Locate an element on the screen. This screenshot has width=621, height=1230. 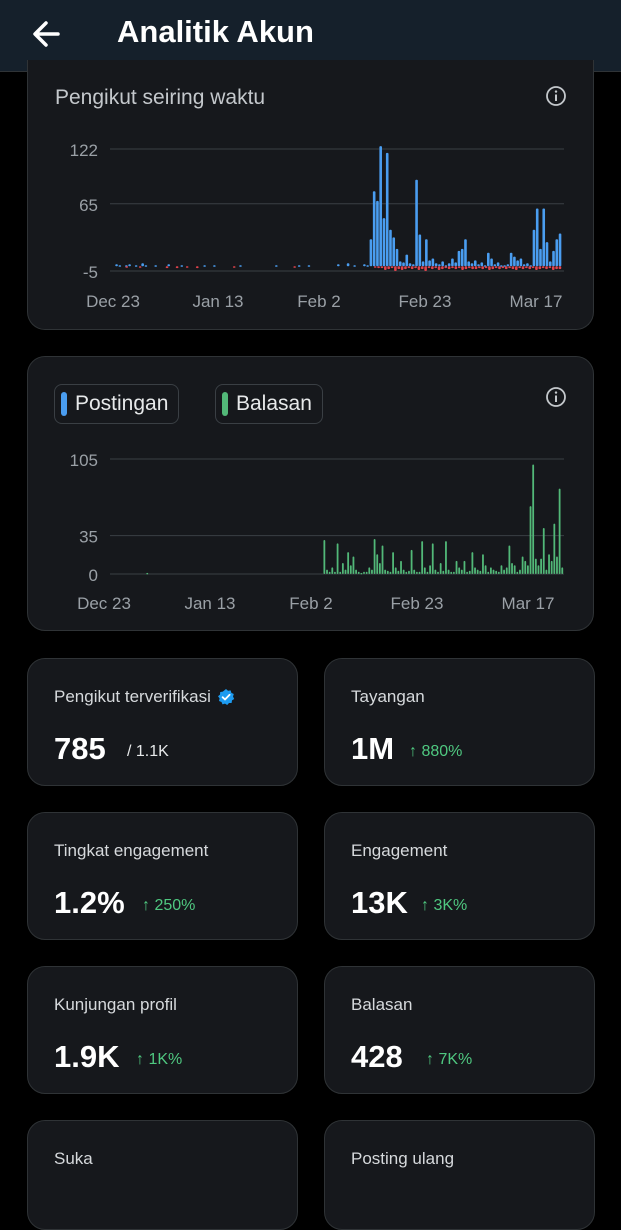
legend-postingan-label: Postingan is located at coordinates (122, 403).